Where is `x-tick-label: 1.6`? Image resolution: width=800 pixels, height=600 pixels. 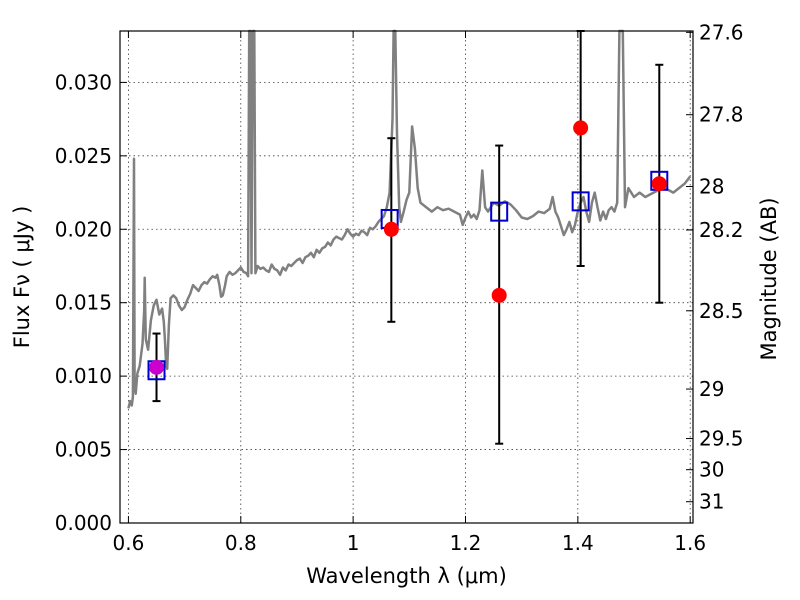 x-tick-label: 1.6 is located at coordinates (690, 543).